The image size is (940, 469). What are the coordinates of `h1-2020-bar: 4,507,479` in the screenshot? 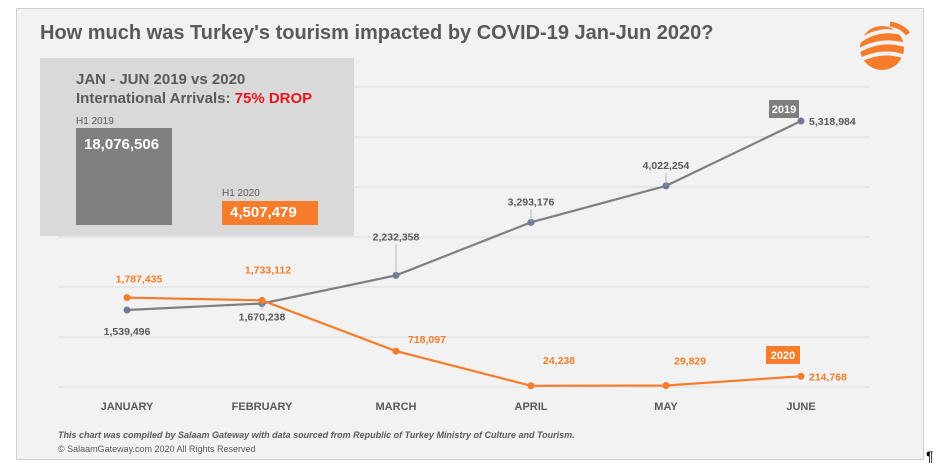 It's located at (270, 213).